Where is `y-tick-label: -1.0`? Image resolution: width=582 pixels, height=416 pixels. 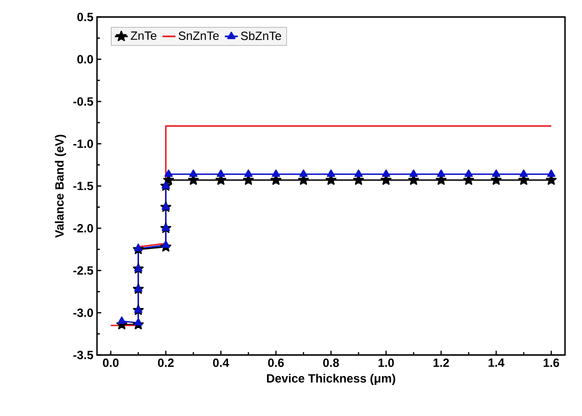 y-tick-label: -1.0 is located at coordinates (83, 144).